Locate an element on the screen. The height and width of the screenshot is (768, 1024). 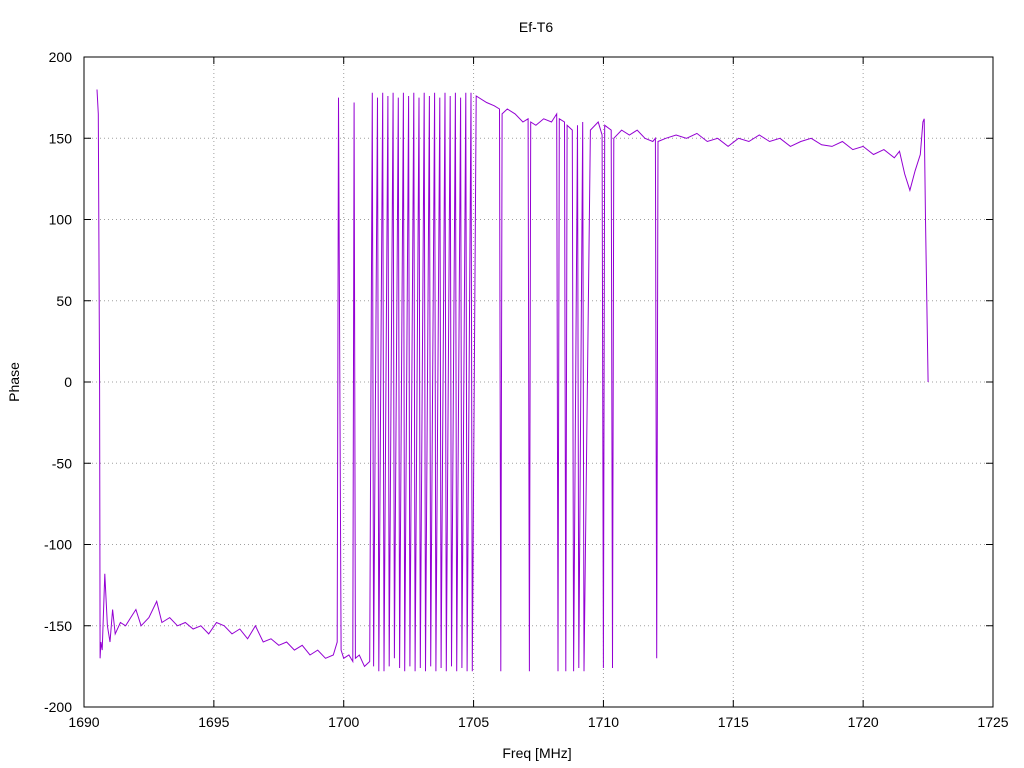
y-tick-label: -150 is located at coordinates (58, 626).